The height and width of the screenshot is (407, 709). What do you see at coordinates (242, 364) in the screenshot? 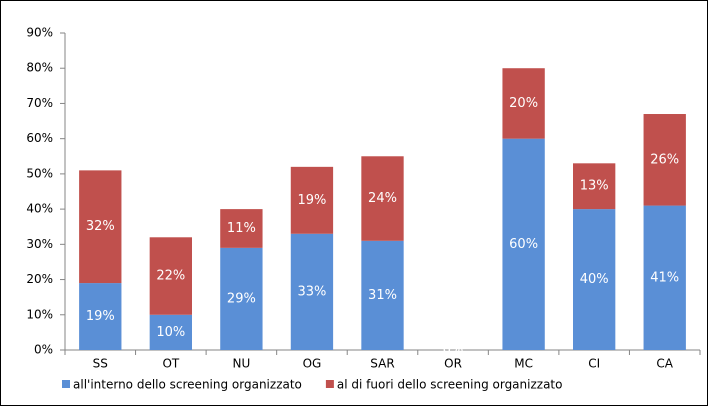
I see `x-tick-label: NU` at bounding box center [242, 364].